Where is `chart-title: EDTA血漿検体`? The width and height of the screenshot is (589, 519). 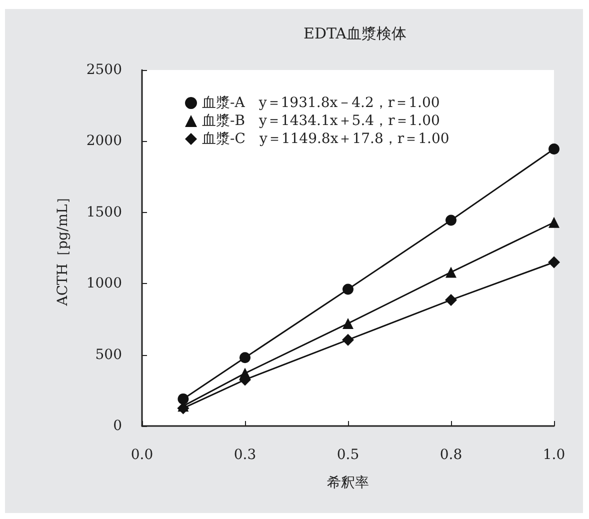 chart-title: EDTA血漿検体 is located at coordinates (355, 33).